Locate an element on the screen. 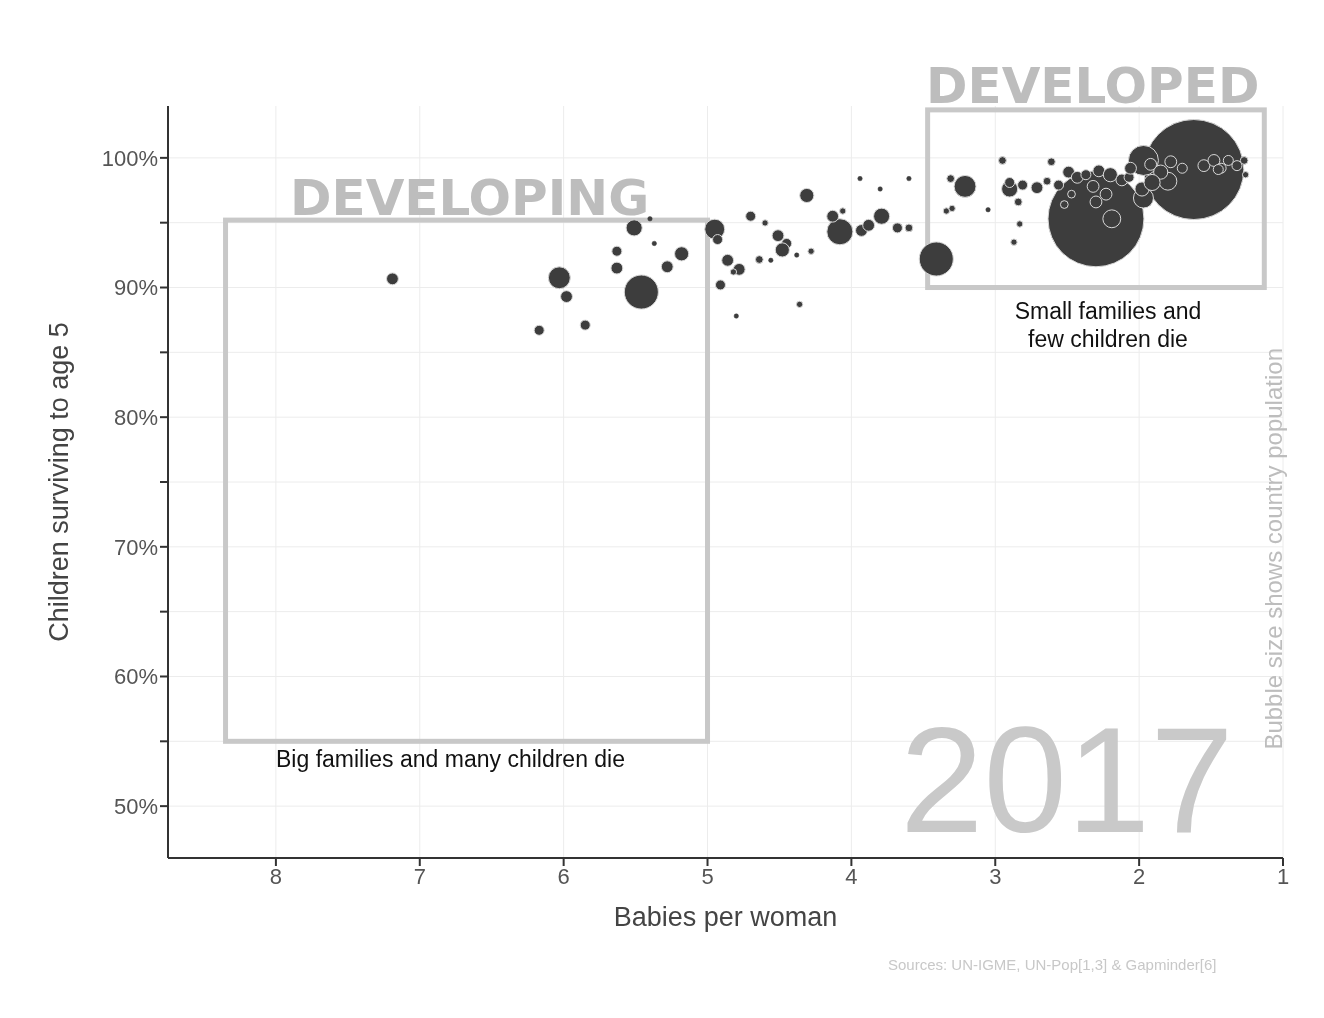 The image size is (1324, 1018). y-tick-label: 90% is located at coordinates (135, 288).